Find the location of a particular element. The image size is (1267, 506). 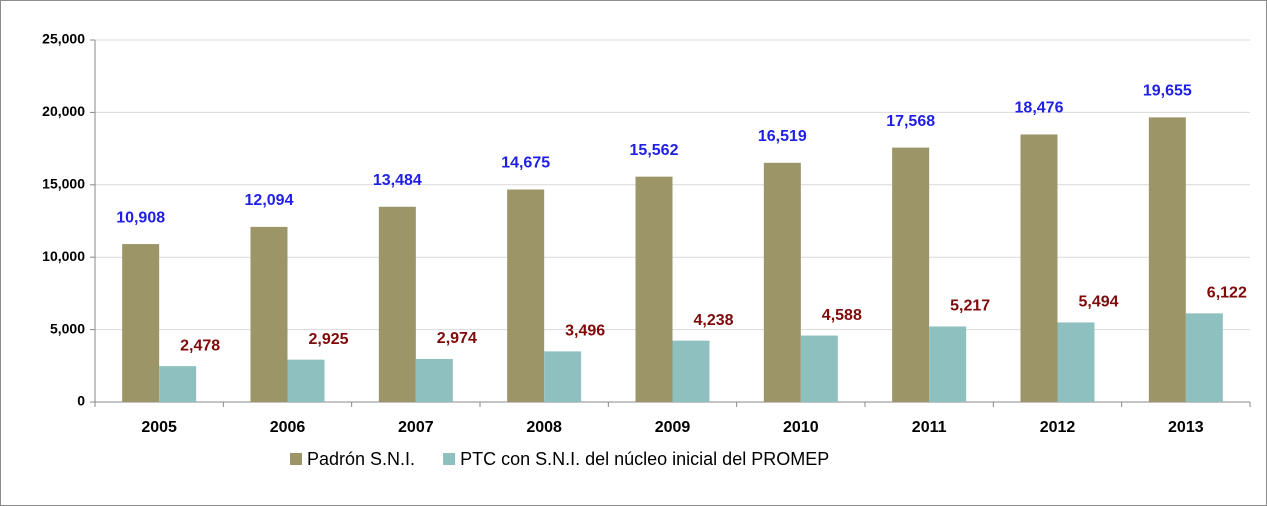

data-label: 15,562 is located at coordinates (654, 150).